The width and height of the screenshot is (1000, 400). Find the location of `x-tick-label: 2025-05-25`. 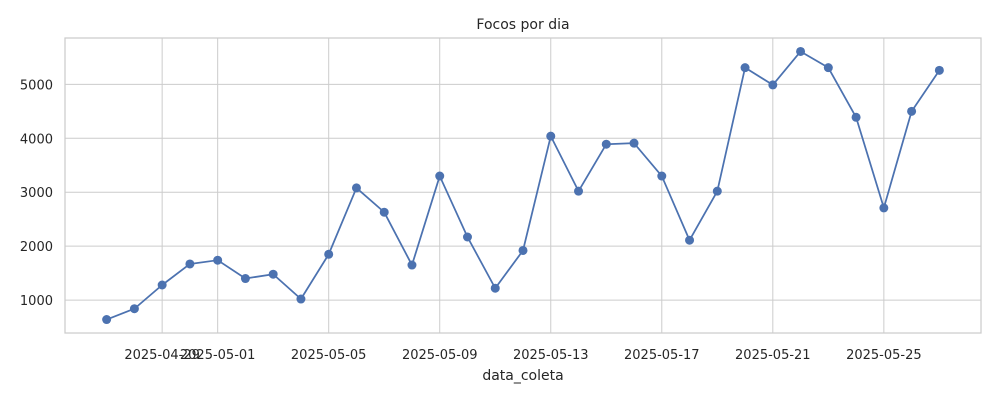

x-tick-label: 2025-05-25 is located at coordinates (884, 355).